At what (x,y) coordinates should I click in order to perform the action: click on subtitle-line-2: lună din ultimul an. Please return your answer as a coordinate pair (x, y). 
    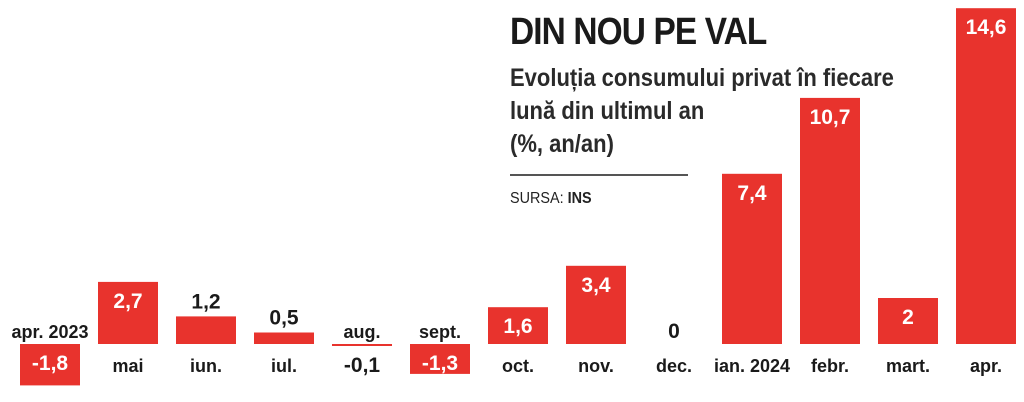
    Looking at the image, I should click on (607, 111).